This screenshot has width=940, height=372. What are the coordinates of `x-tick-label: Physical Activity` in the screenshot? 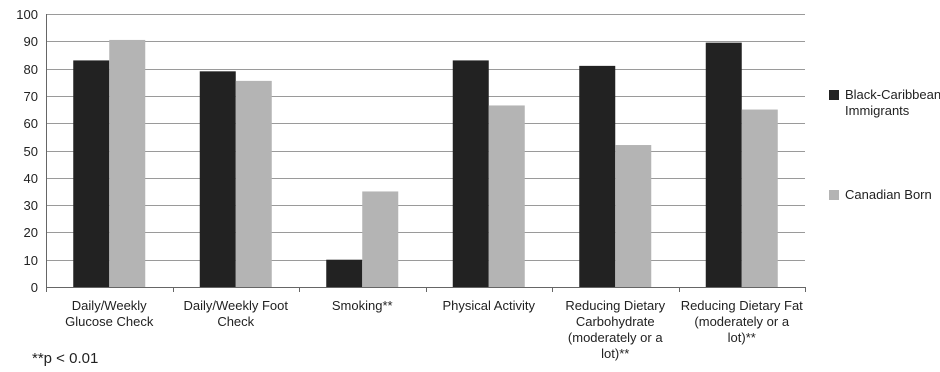 It's located at (489, 305).